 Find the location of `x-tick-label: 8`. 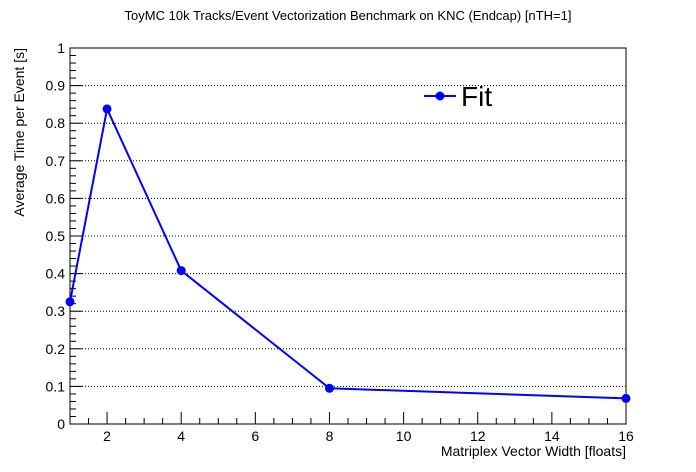

x-tick-label: 8 is located at coordinates (330, 436).